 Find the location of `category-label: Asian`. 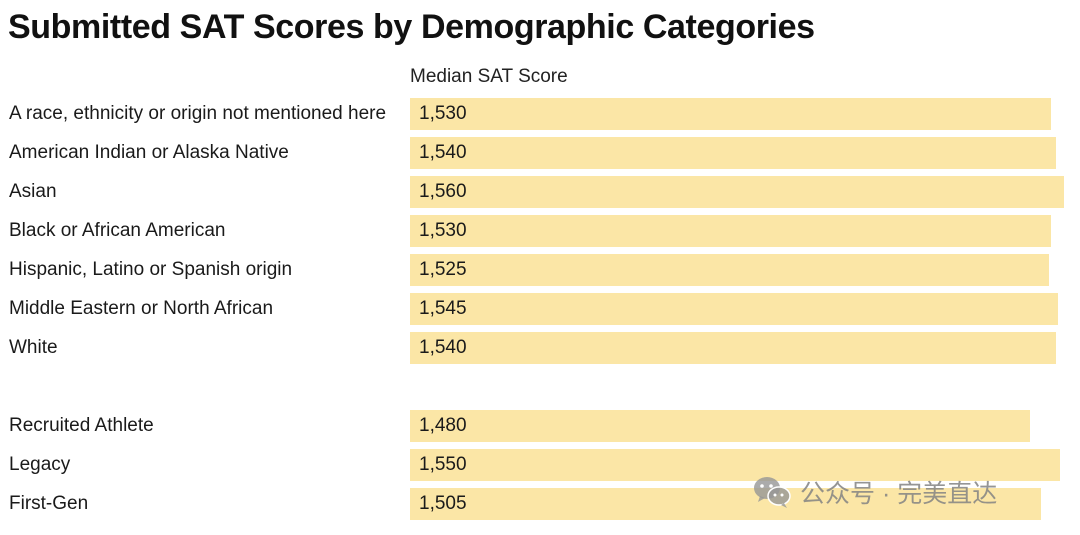

category-label: Asian is located at coordinates (33, 191).